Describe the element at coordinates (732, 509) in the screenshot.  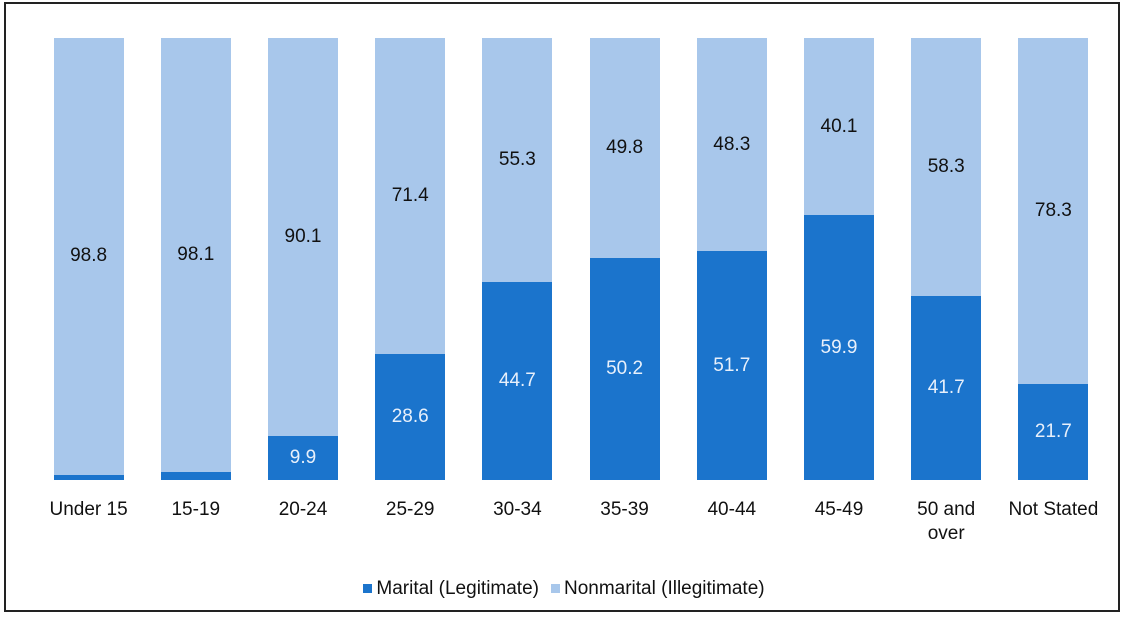
I see `x-tick-label: 40-44` at that location.